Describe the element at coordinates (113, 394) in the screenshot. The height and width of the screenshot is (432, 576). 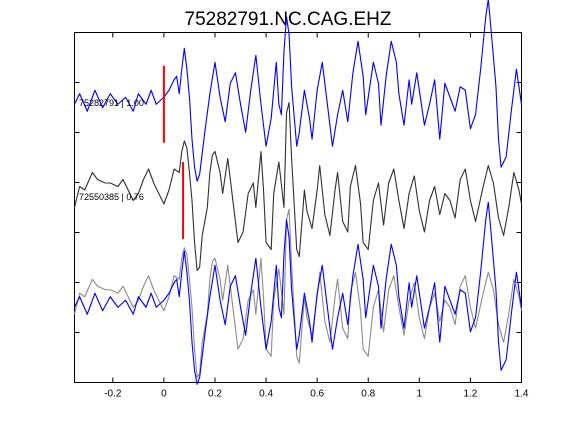
I see `x-tick-label: -0.2` at that location.